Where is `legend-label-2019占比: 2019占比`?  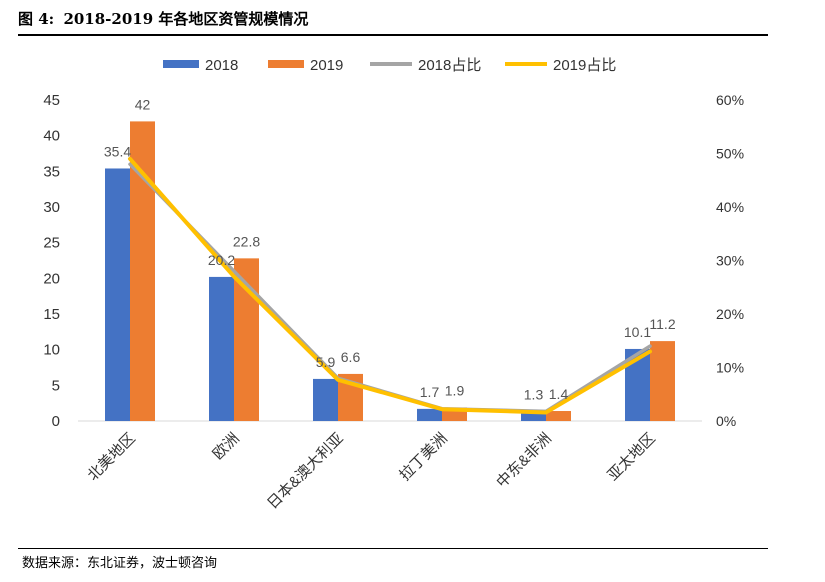
legend-label-2019占比: 2019占比 is located at coordinates (584, 65).